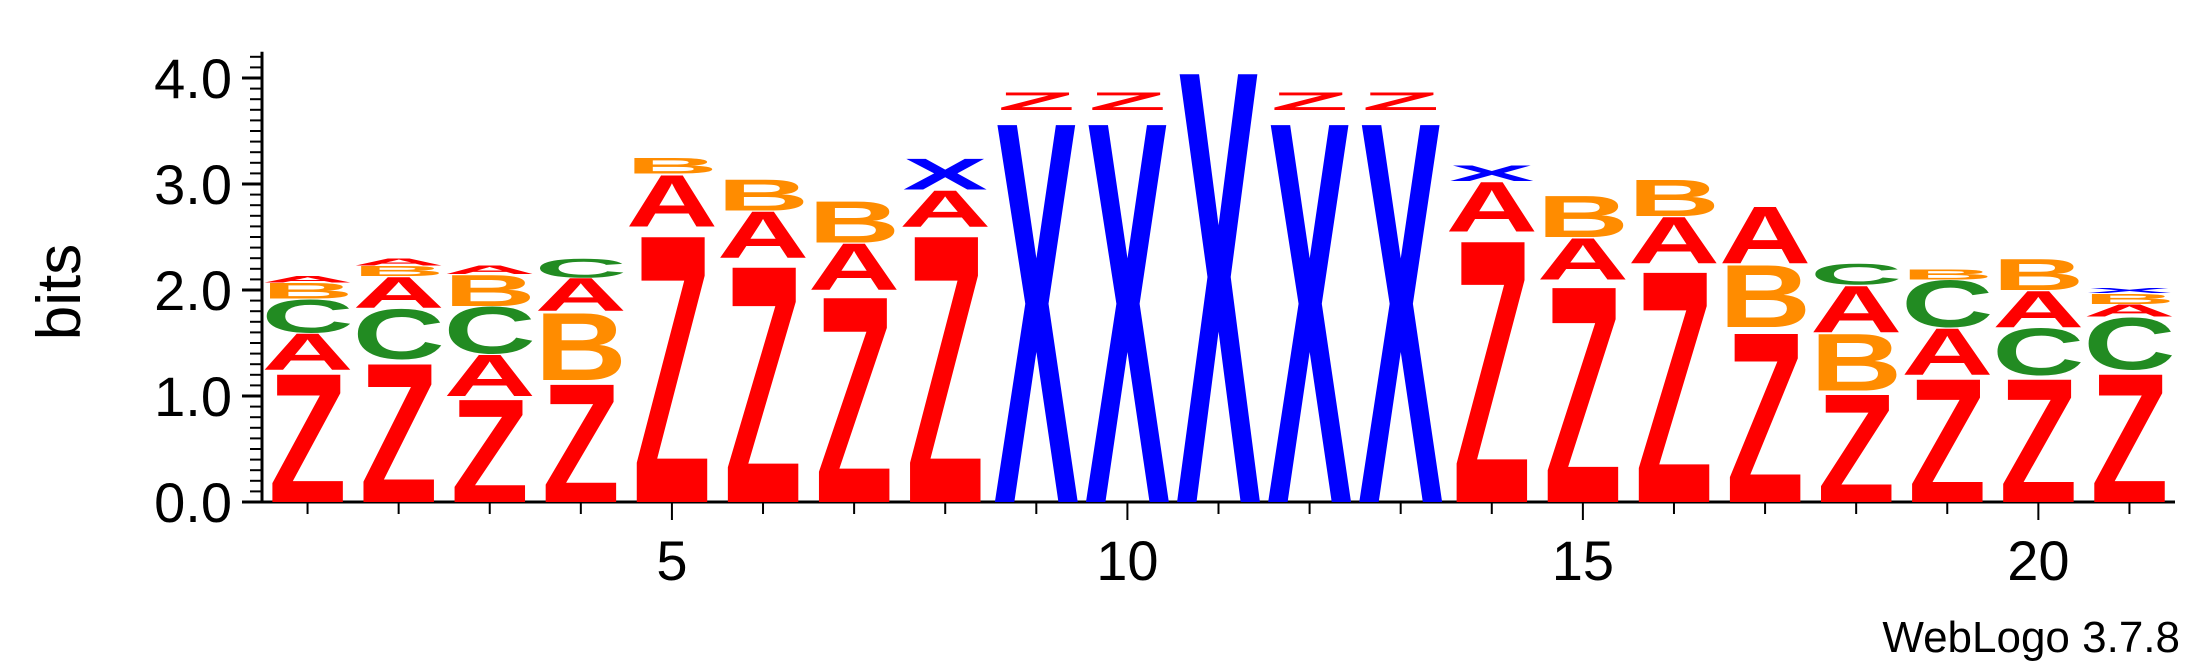 Image resolution: width=2200 pixels, height=667 pixels. What do you see at coordinates (59, 292) in the screenshot?
I see `y-axis-label: bits` at bounding box center [59, 292].